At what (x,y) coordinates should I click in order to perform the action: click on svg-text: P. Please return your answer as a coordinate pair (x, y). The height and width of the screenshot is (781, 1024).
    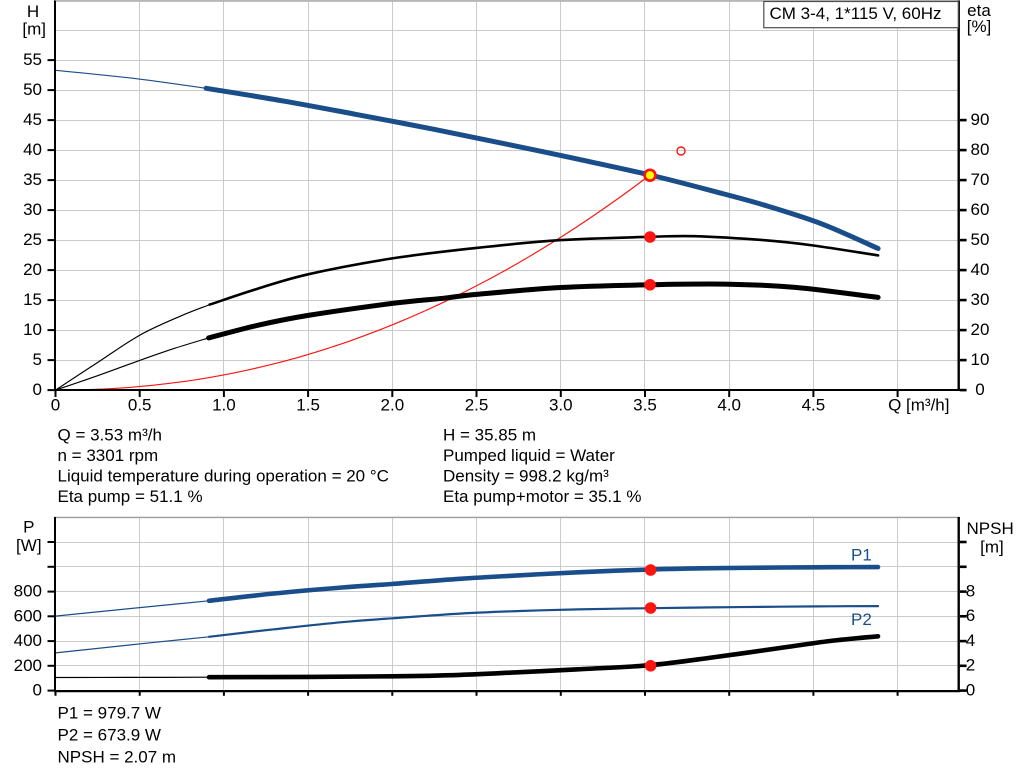
    Looking at the image, I should click on (28, 527).